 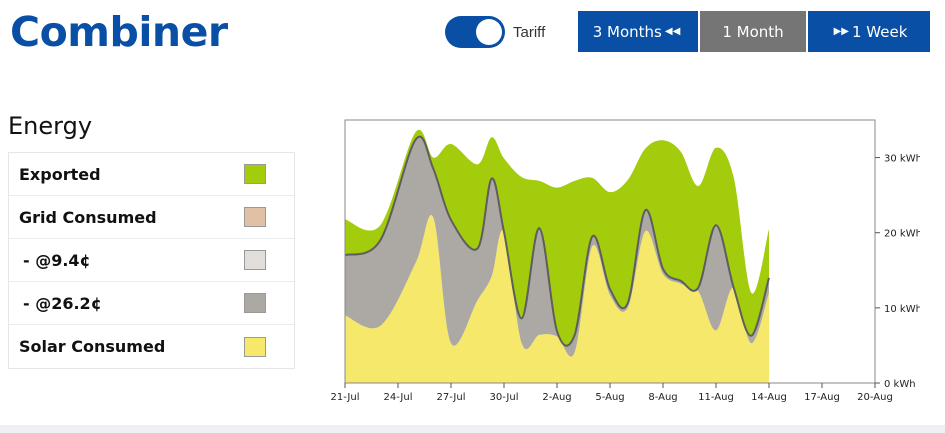 I want to click on one-week-button: ▶▶ 1 Week, so click(x=869, y=31).